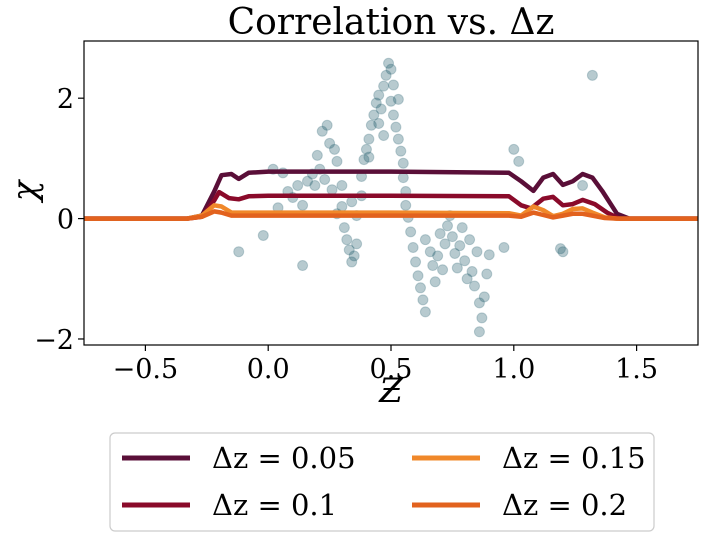 The height and width of the screenshot is (544, 706). I want to click on legend: Δz = 0.05 Δz = 0.1 Δz = 0.15 Δz = 0.2, so click(382, 482).